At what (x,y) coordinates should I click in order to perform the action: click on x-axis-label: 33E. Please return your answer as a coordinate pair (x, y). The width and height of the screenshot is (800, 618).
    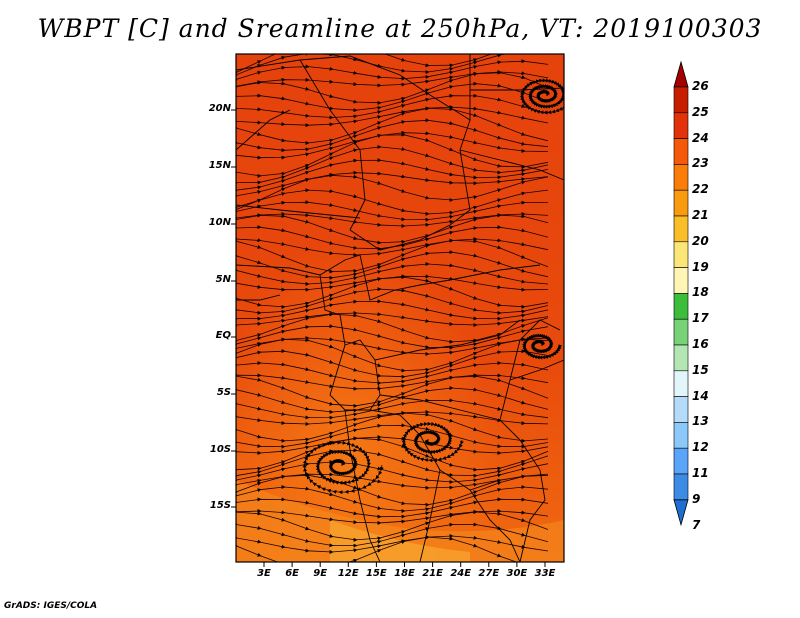
    Looking at the image, I should click on (545, 573).